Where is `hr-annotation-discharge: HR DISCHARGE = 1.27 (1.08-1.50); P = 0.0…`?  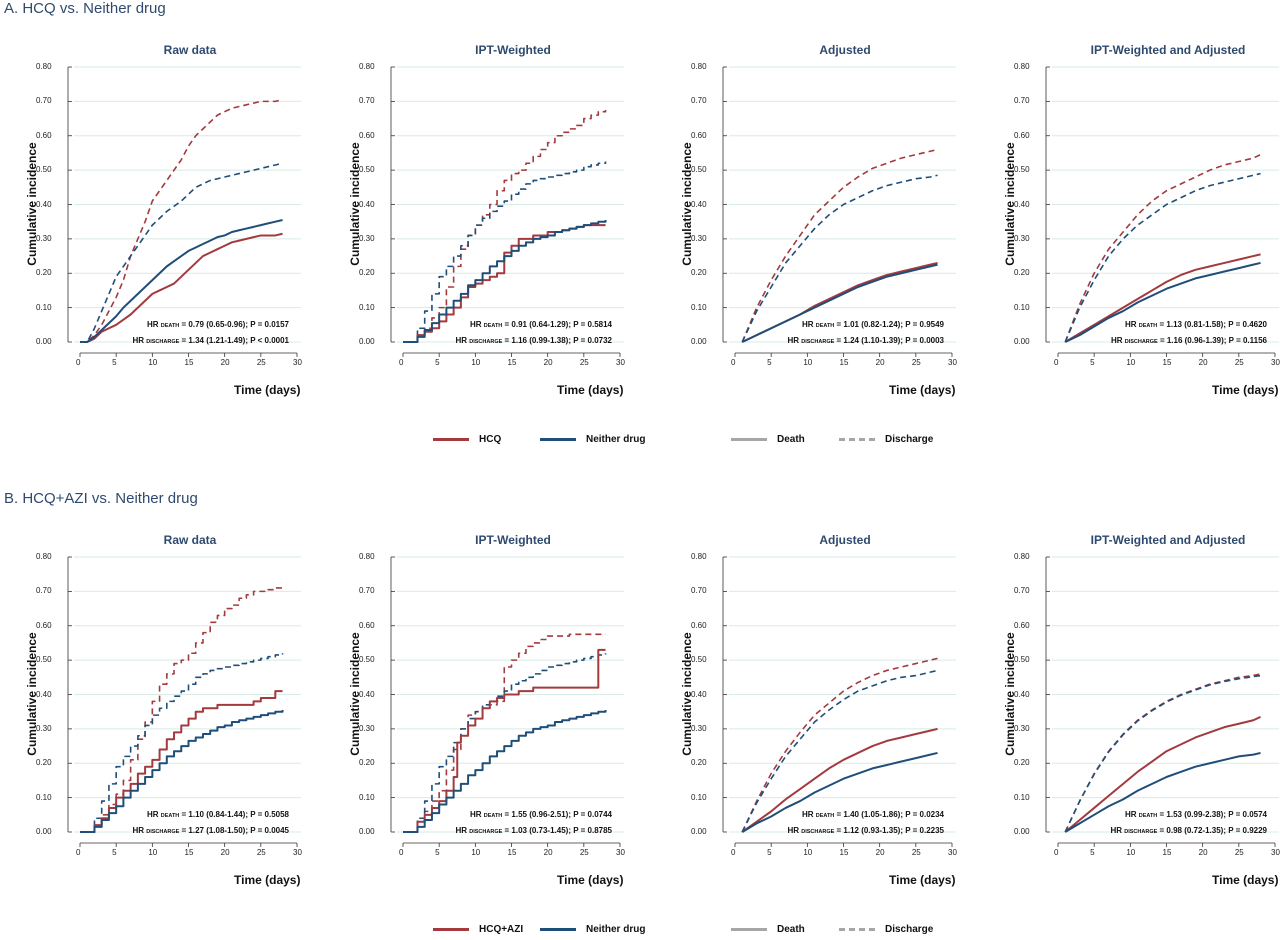
hr-annotation-discharge: HR DISCHARGE = 1.27 (1.08-1.50); P = 0.0… is located at coordinates (210, 830).